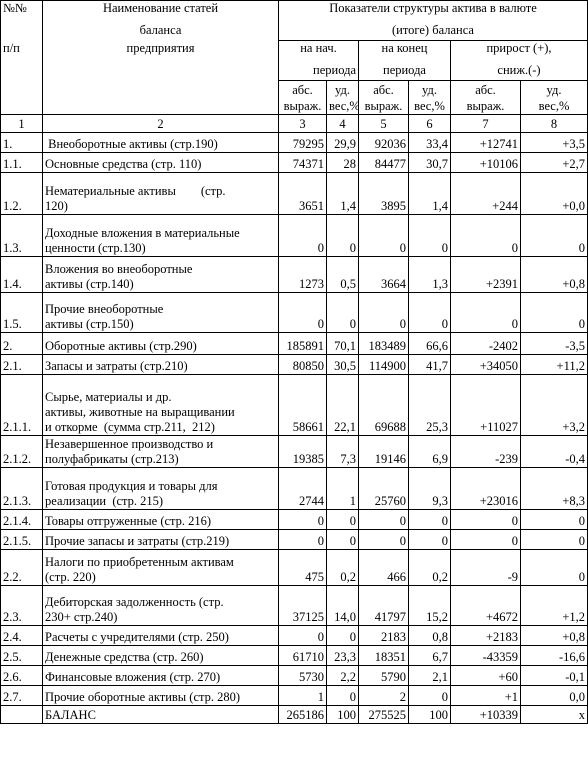  What do you see at coordinates (485, 193) in the screenshot?
I see `row-value: +244` at bounding box center [485, 193].